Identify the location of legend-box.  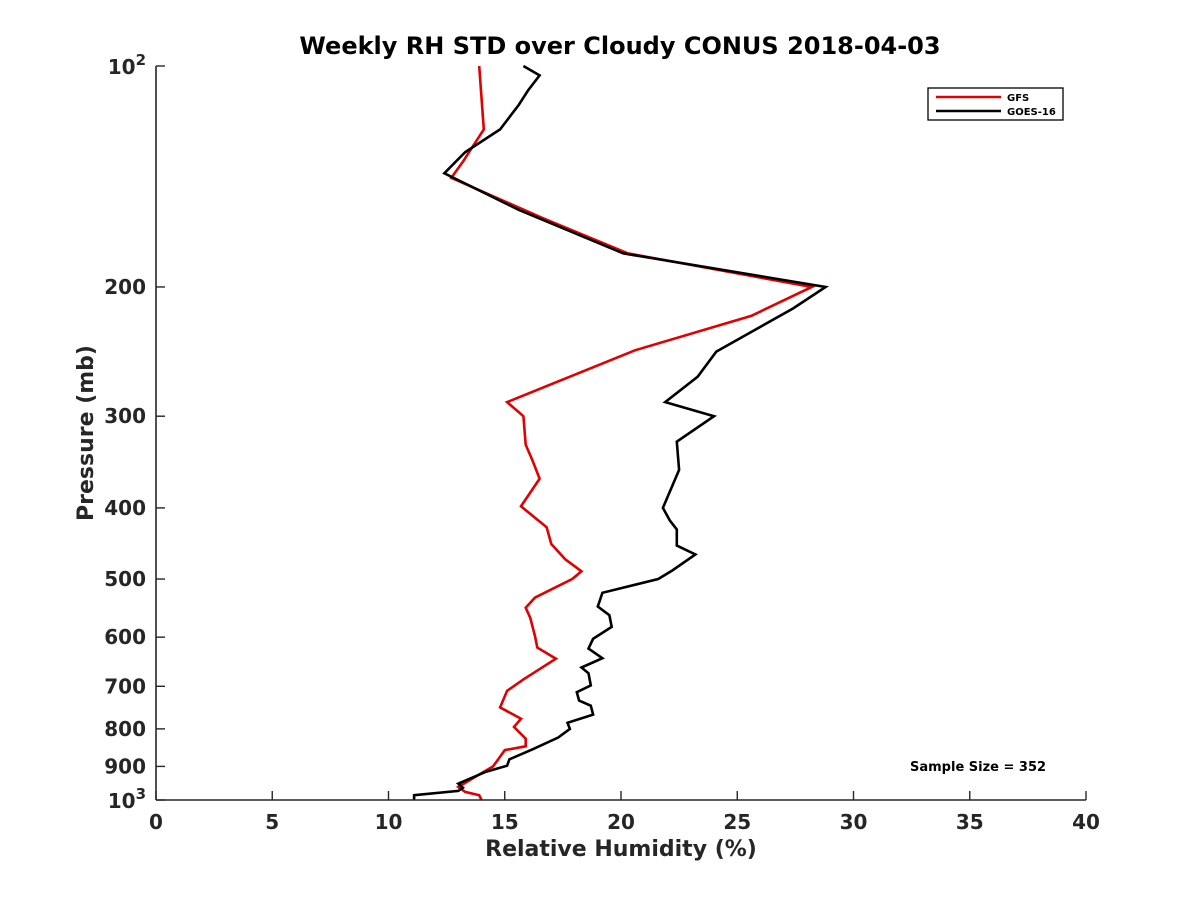
(995, 104).